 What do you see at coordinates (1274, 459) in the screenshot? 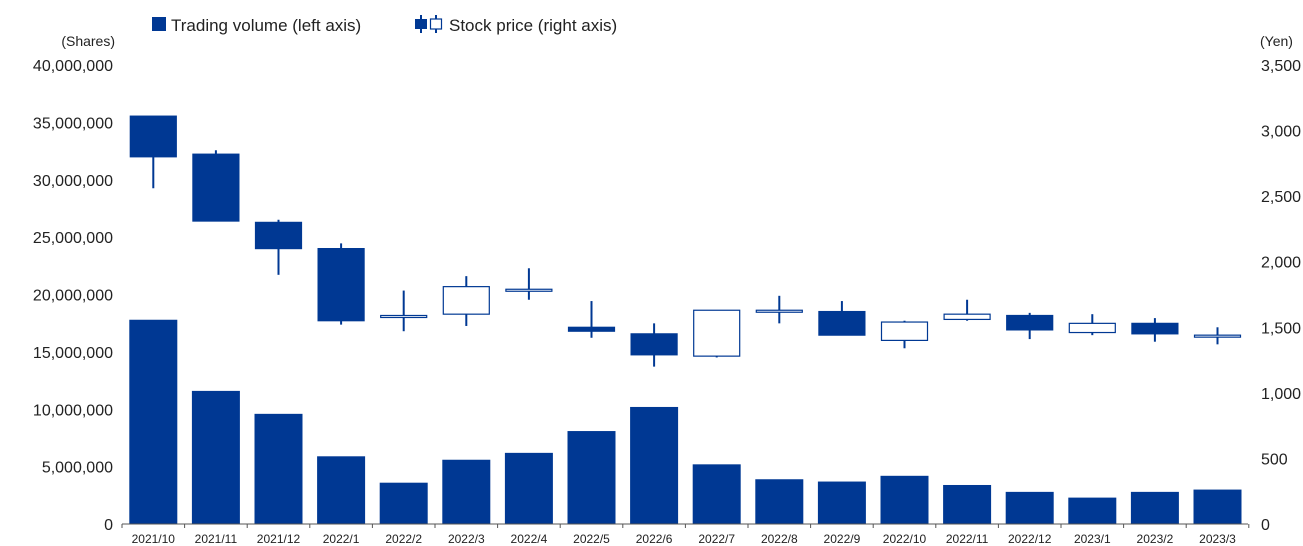
I see `right-axis-tick-label: 500` at bounding box center [1274, 459].